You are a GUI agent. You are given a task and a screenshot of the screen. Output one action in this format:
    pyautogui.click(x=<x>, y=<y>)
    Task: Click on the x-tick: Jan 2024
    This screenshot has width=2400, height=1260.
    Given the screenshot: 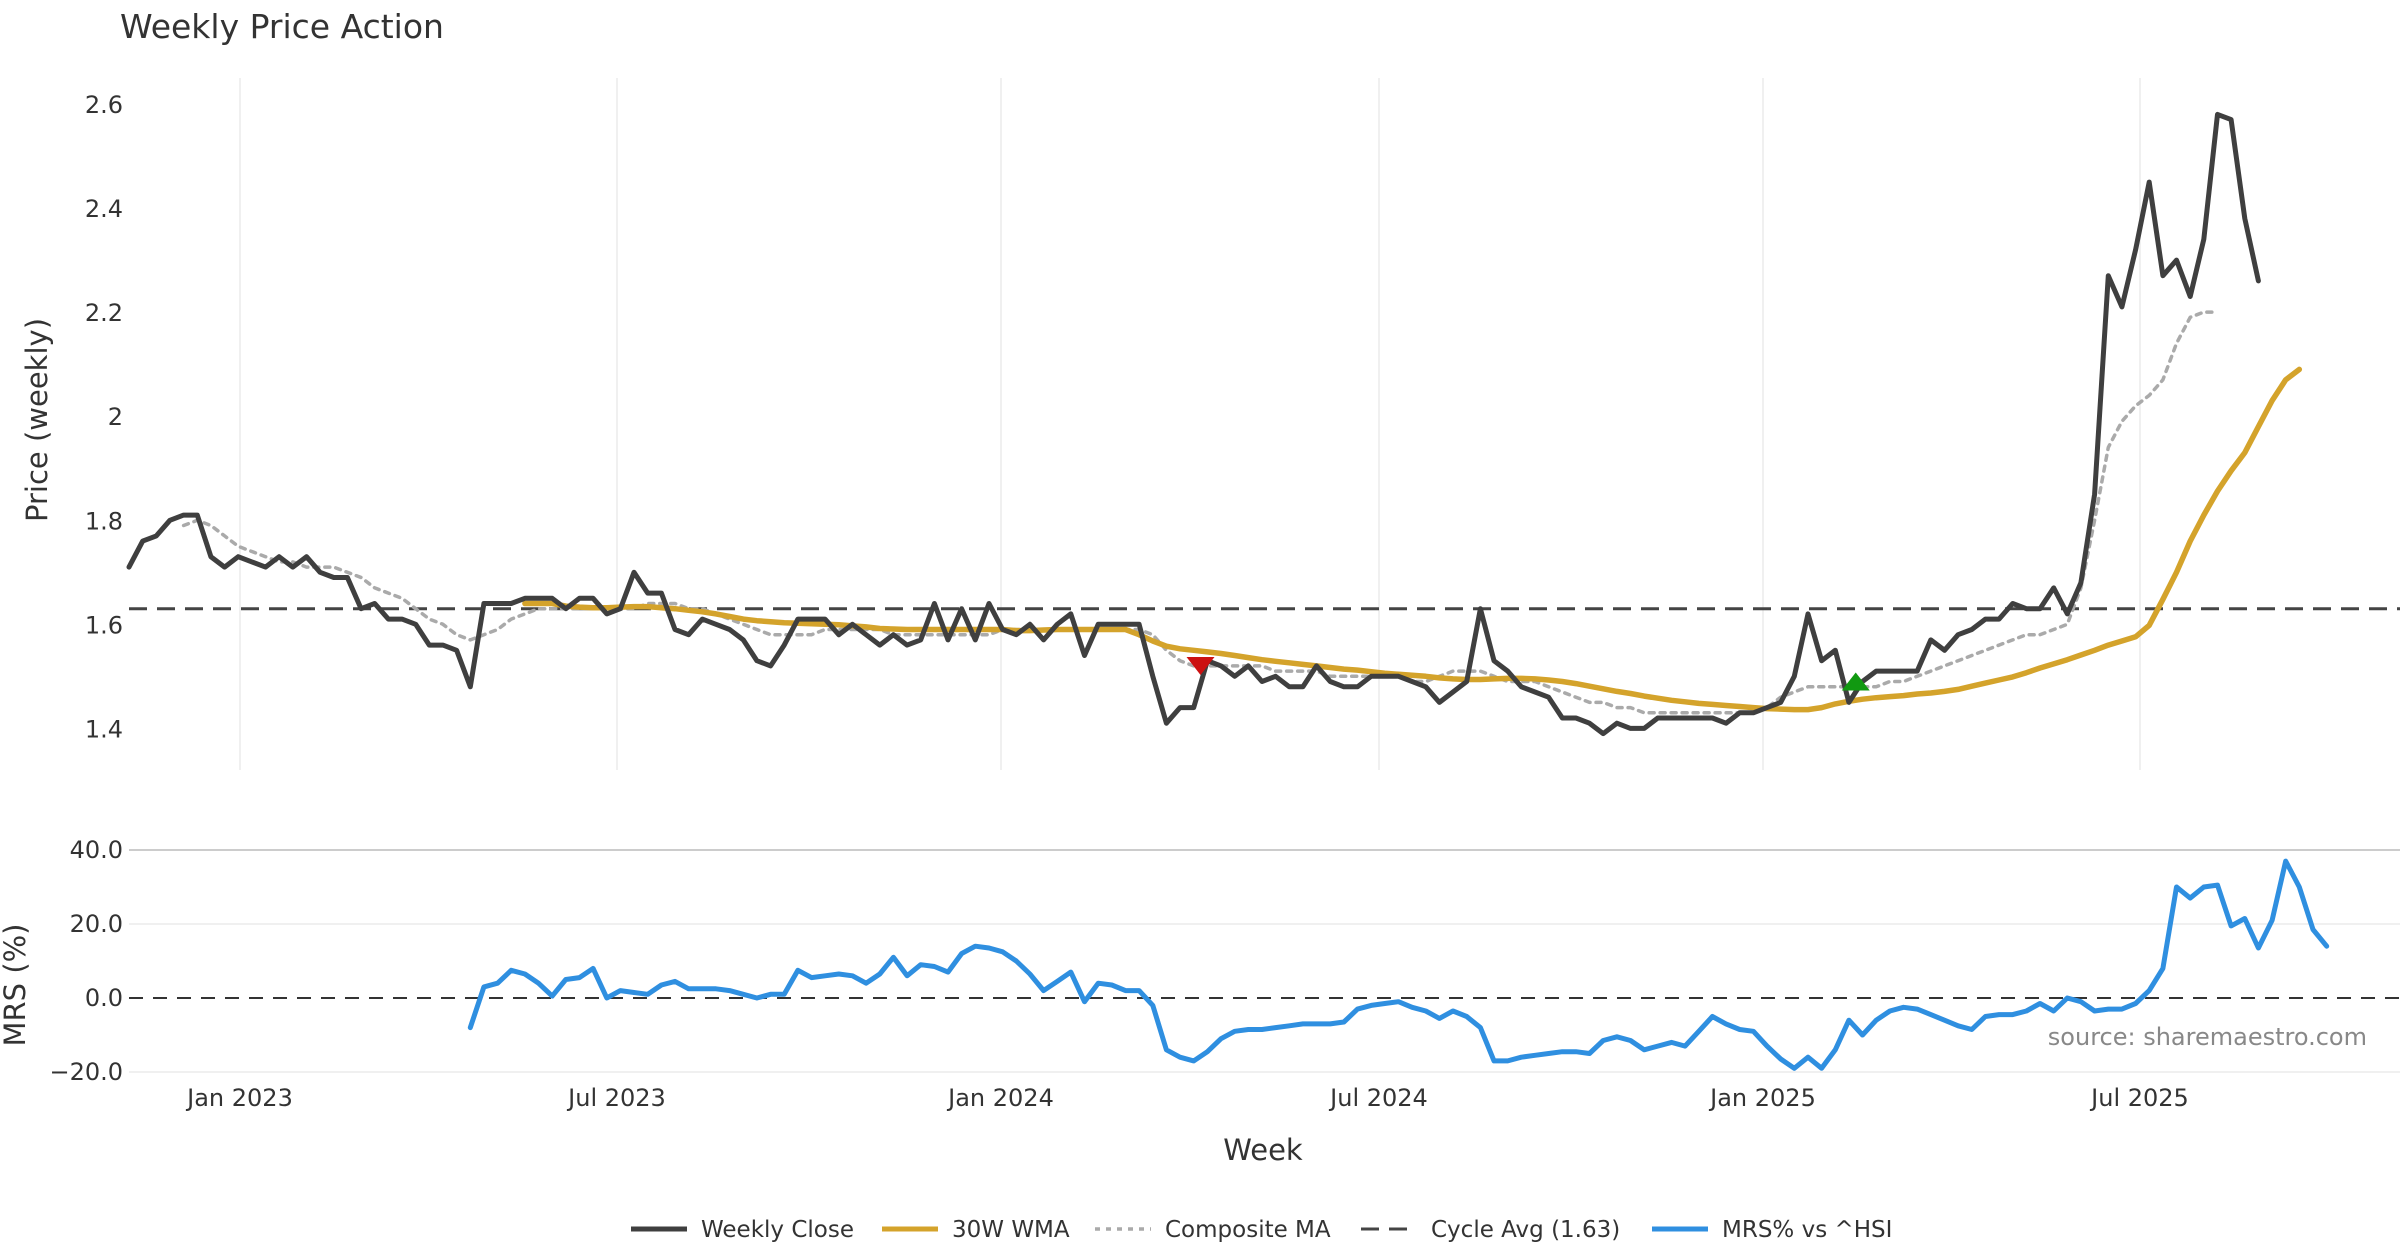 What is the action you would take?
    pyautogui.click(x=1000, y=1098)
    